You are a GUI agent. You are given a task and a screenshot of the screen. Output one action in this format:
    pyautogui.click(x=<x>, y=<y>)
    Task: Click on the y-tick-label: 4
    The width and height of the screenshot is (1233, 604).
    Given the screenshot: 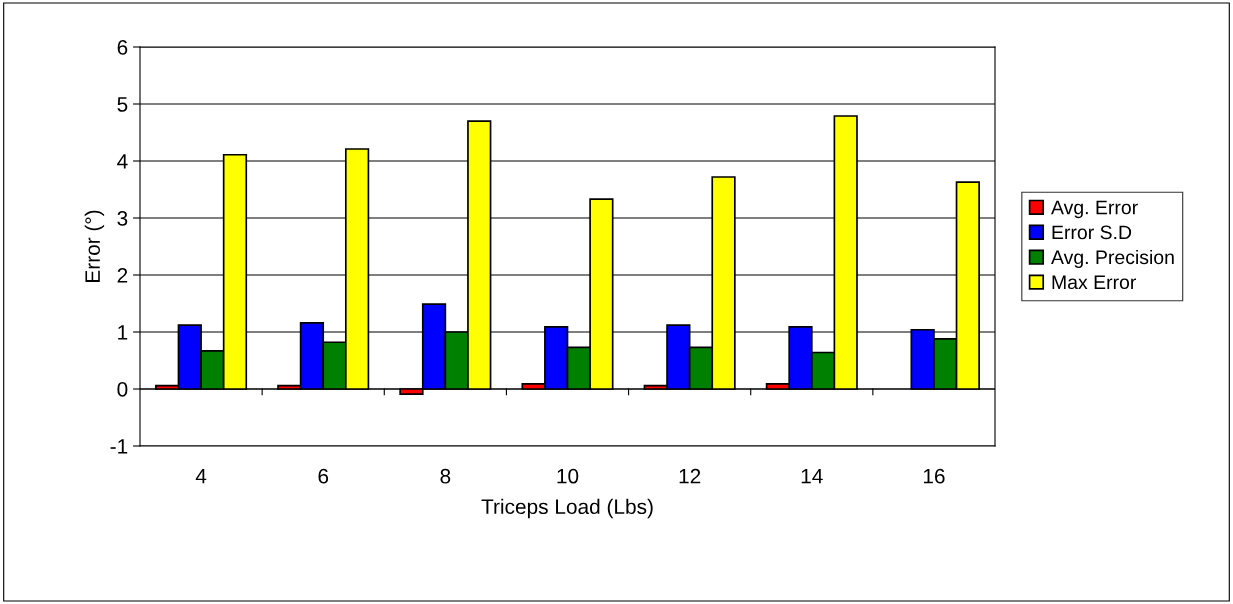 What is the action you would take?
    pyautogui.click(x=122, y=161)
    